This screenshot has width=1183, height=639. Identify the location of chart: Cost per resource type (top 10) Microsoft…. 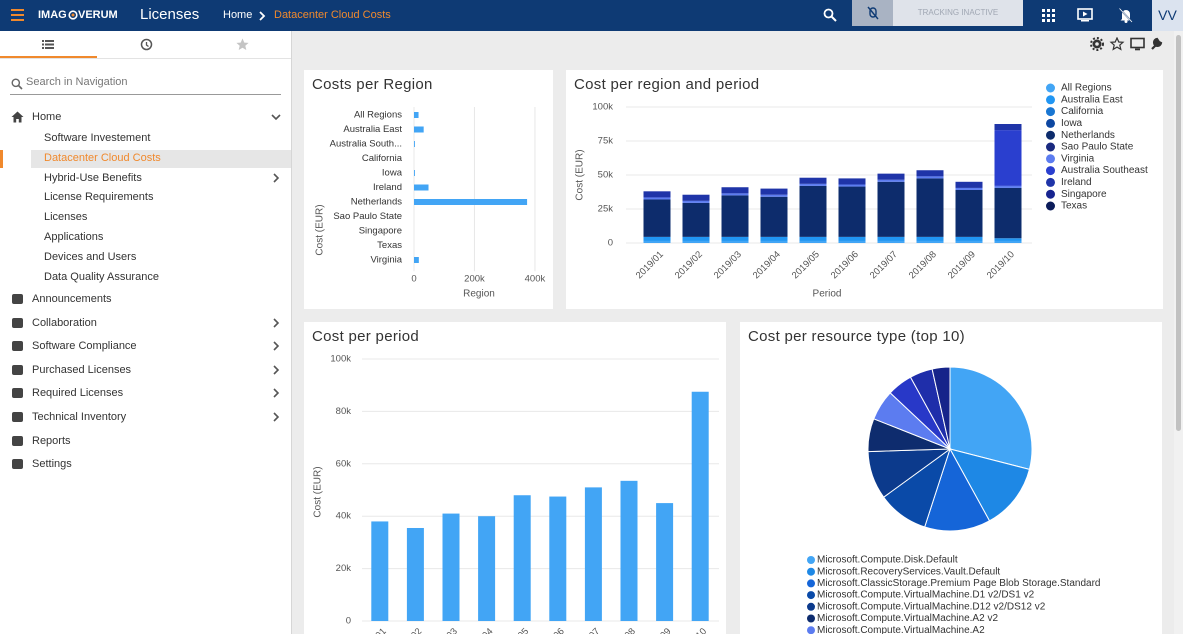
(924, 482).